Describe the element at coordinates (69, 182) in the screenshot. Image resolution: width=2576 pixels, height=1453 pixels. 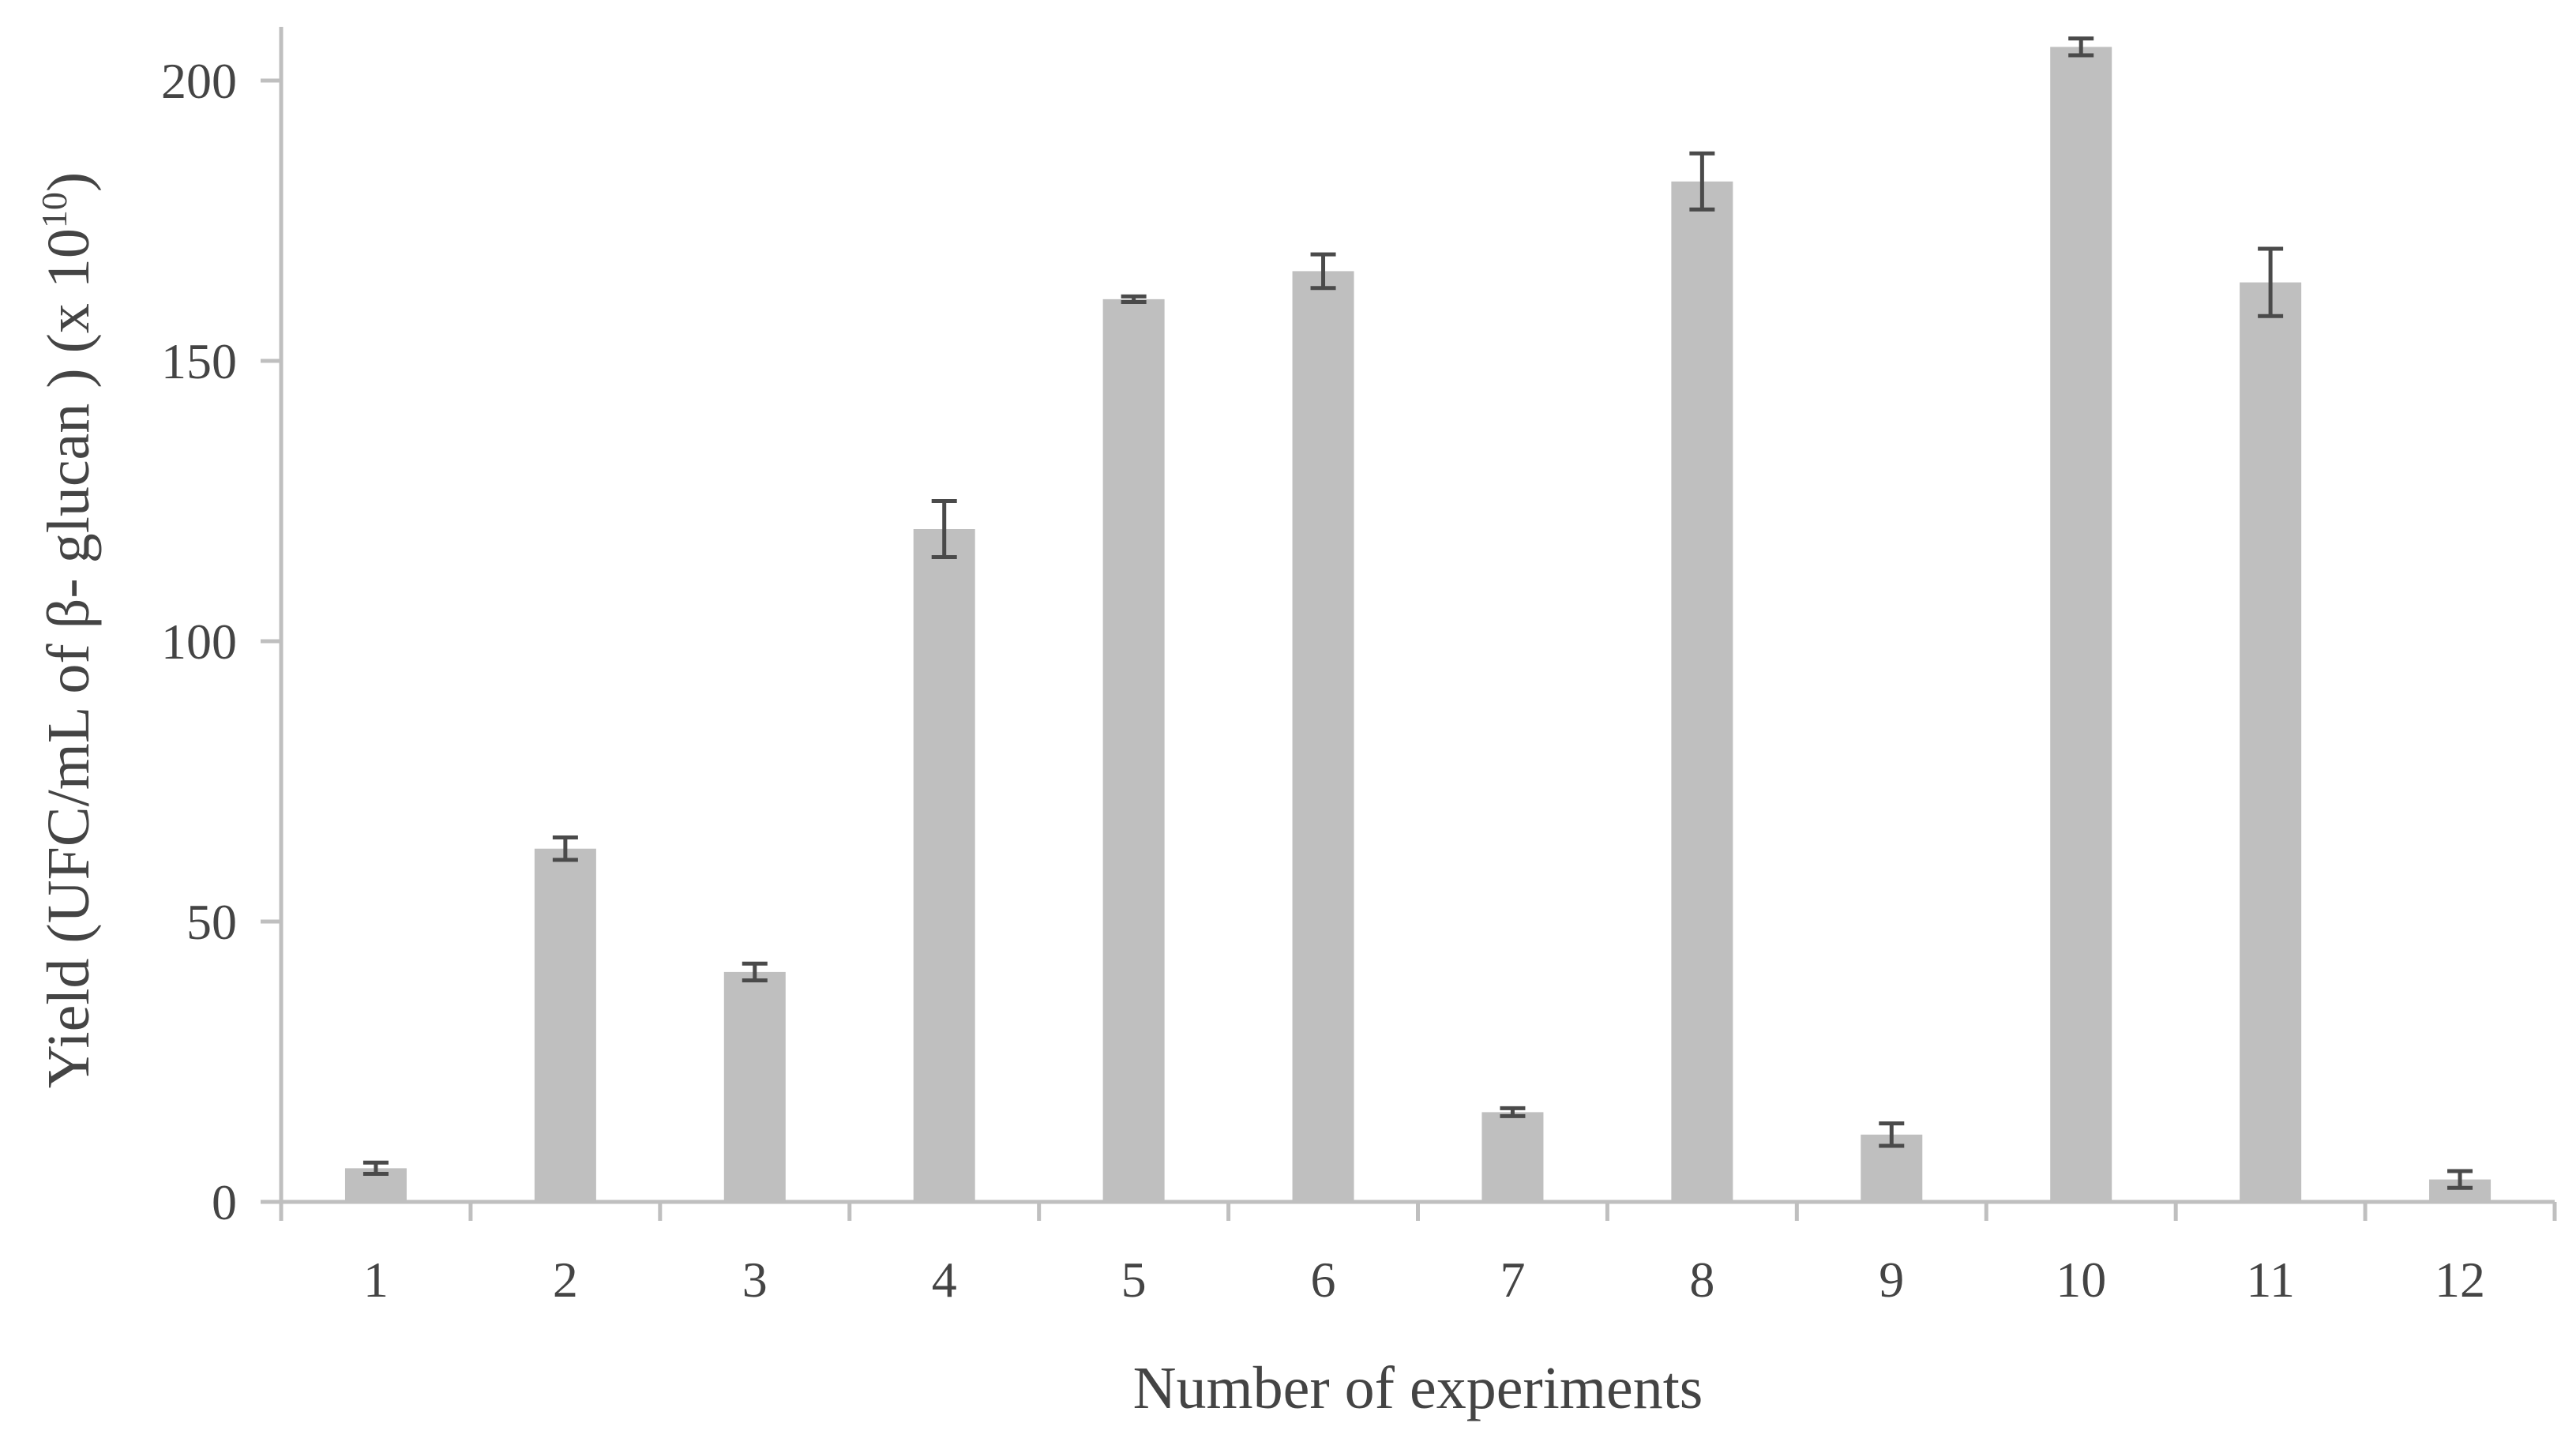
I see `y-axis-title-end: )` at that location.